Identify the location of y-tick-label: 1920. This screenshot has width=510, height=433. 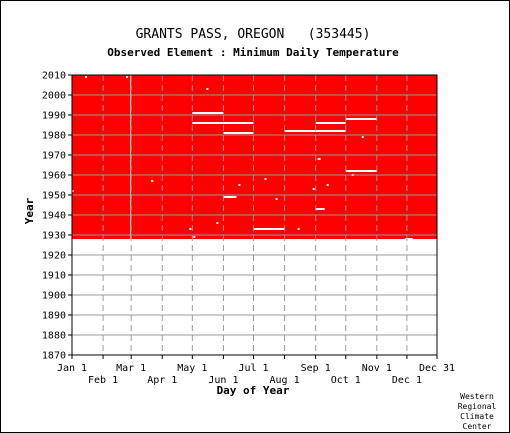
(54, 256).